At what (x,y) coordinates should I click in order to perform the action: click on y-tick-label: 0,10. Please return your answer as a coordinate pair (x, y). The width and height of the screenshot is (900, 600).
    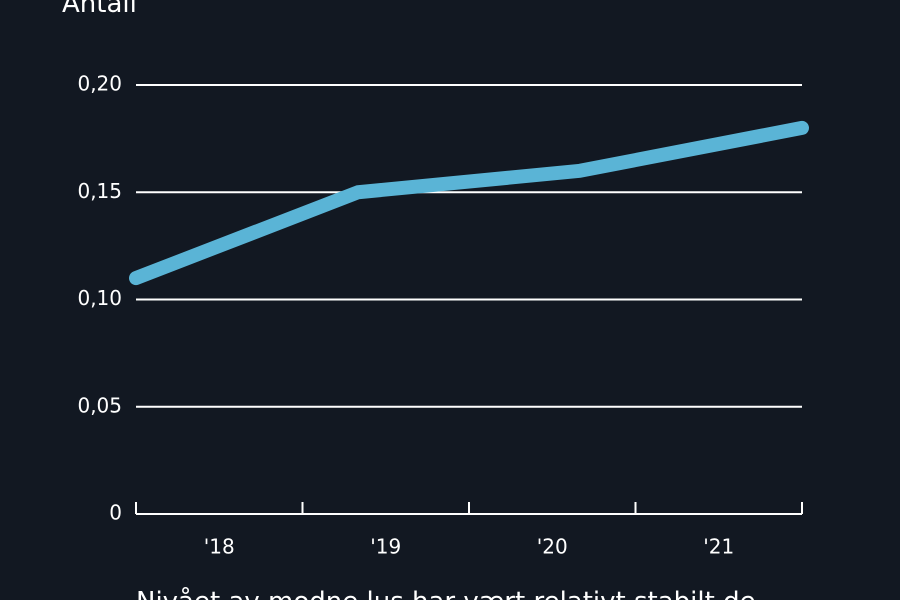
    Looking at the image, I should click on (99, 298).